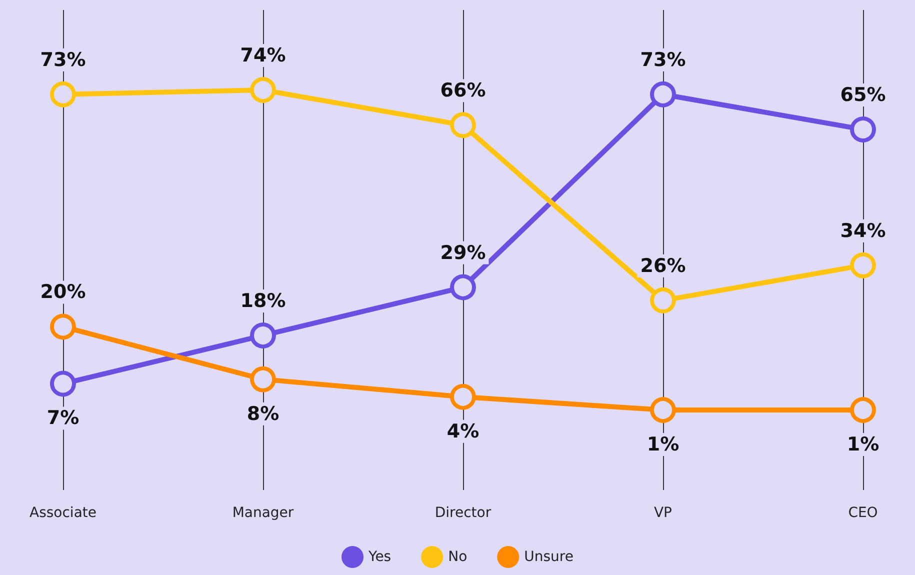 Image resolution: width=915 pixels, height=575 pixels. Describe the element at coordinates (463, 513) in the screenshot. I see `x-tick-label: Director` at that location.